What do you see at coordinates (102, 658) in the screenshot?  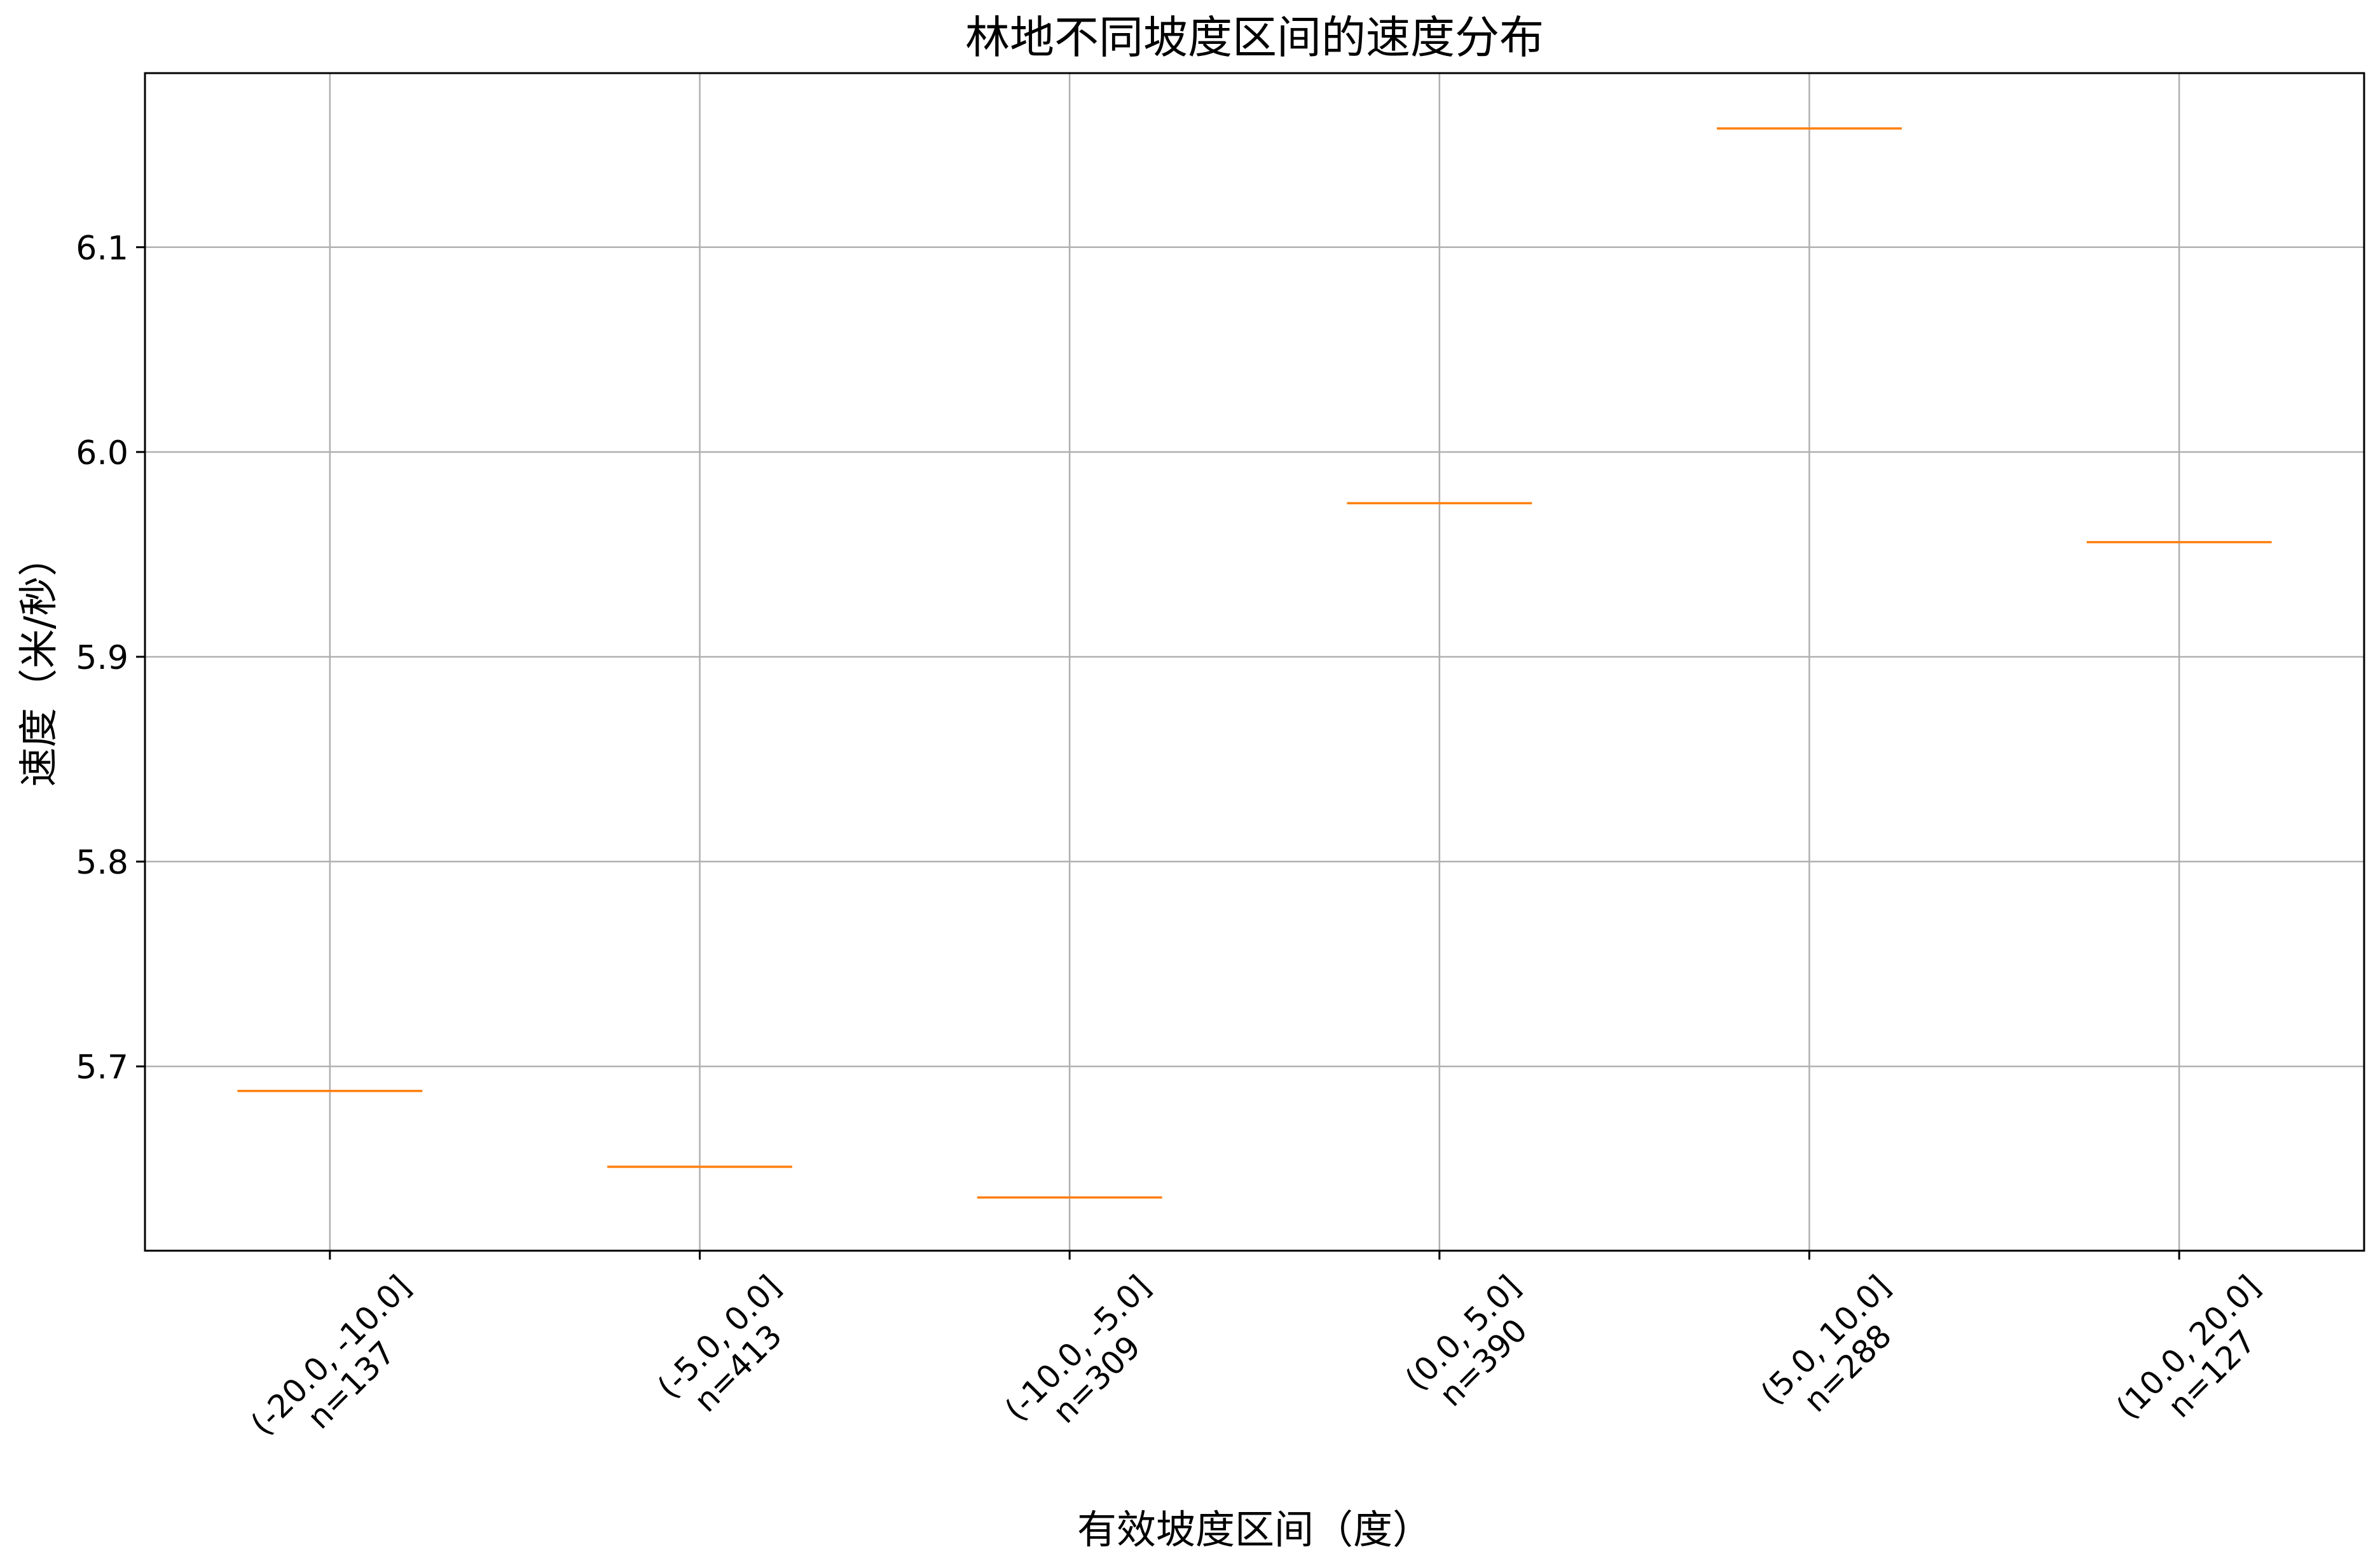 I see `y-tick-label: 5.9` at bounding box center [102, 658].